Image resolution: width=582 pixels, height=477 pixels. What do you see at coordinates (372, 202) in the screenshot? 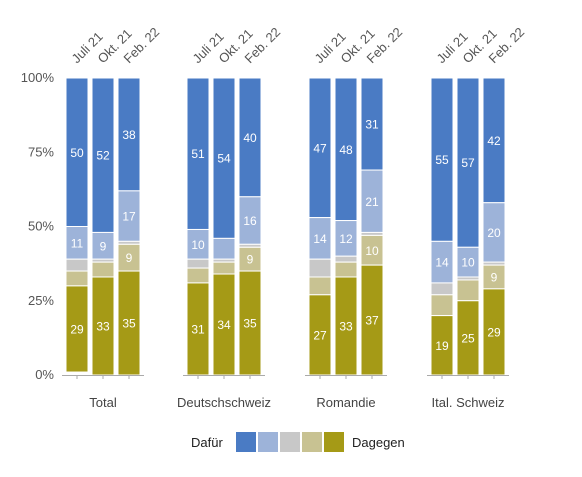
I see `data-label: 21` at bounding box center [372, 202].